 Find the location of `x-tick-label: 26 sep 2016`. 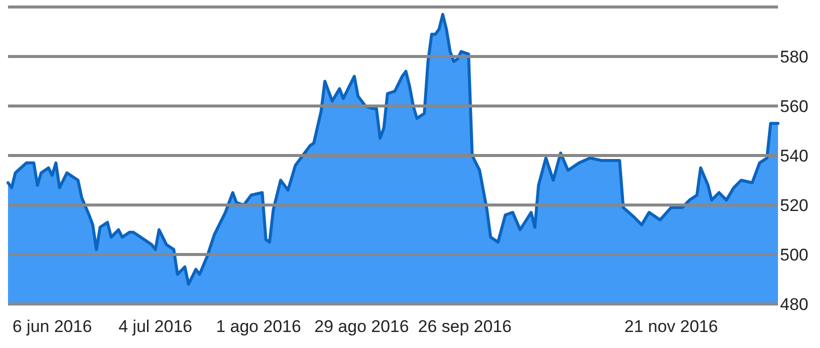

x-tick-label: 26 sep 2016 is located at coordinates (465, 326).